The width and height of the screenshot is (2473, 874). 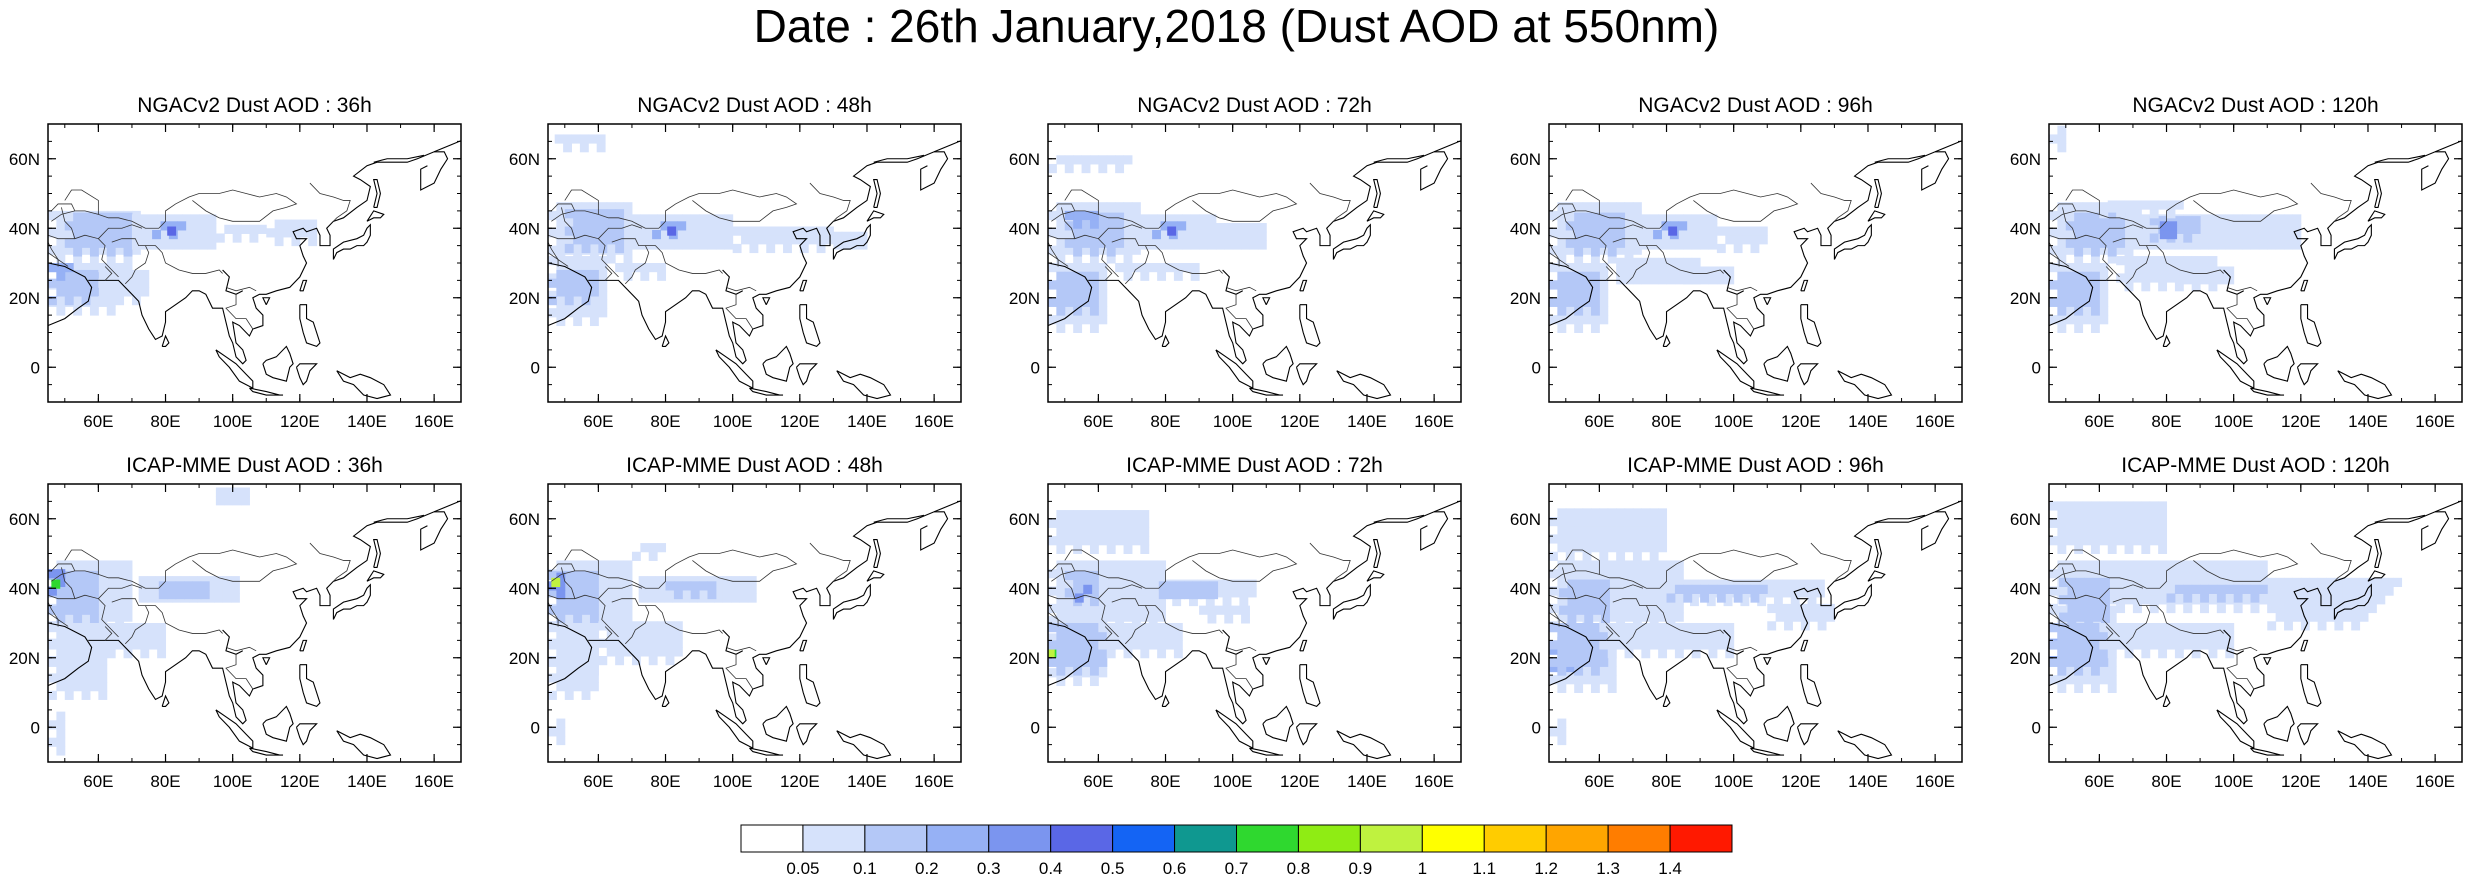 What do you see at coordinates (233, 421) in the screenshot?
I see `lon-tick-label: 100E` at bounding box center [233, 421].